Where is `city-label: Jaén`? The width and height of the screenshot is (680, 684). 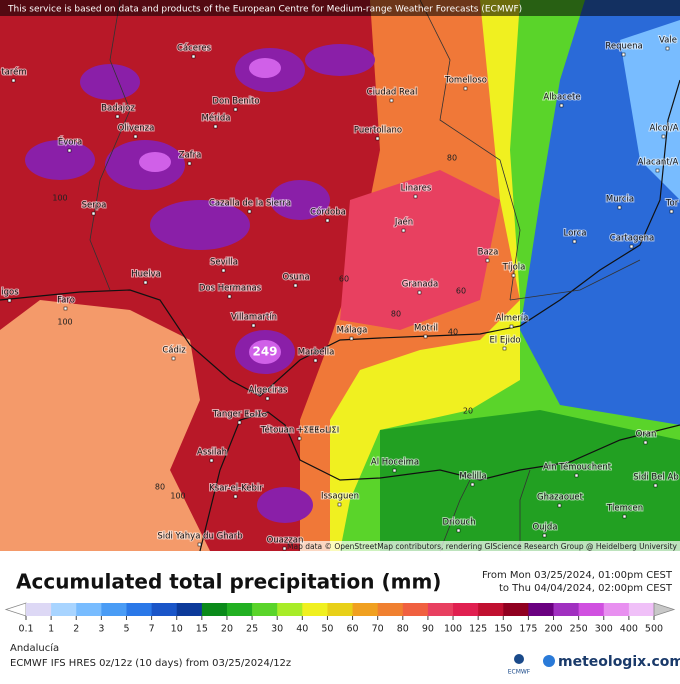
city-label: Jaén is located at coordinates (403, 222).